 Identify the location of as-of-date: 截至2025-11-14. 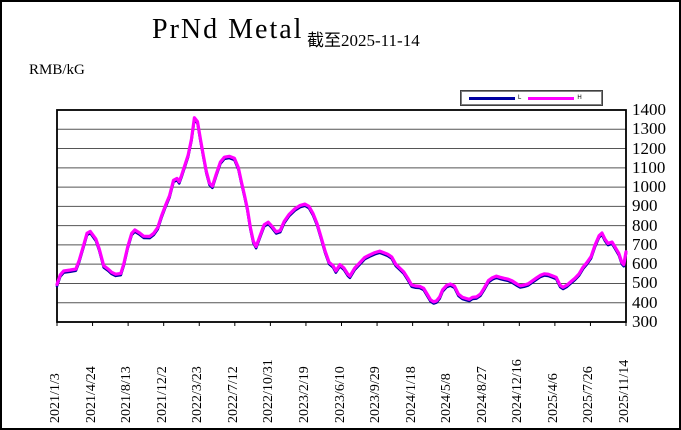
(363, 40).